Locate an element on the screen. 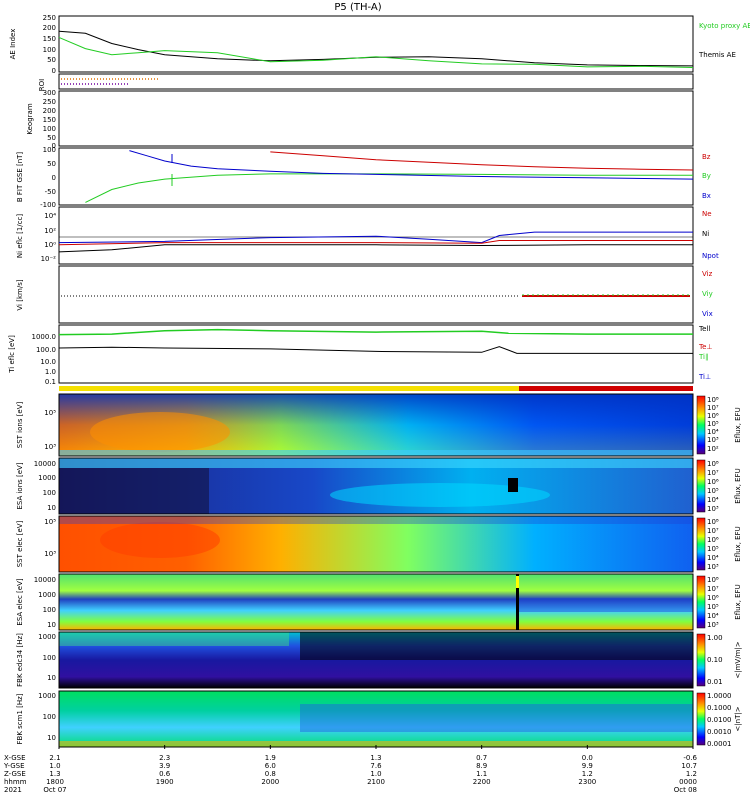 This screenshot has width=750, height=800. panel-velocity-frame is located at coordinates (376, 294).